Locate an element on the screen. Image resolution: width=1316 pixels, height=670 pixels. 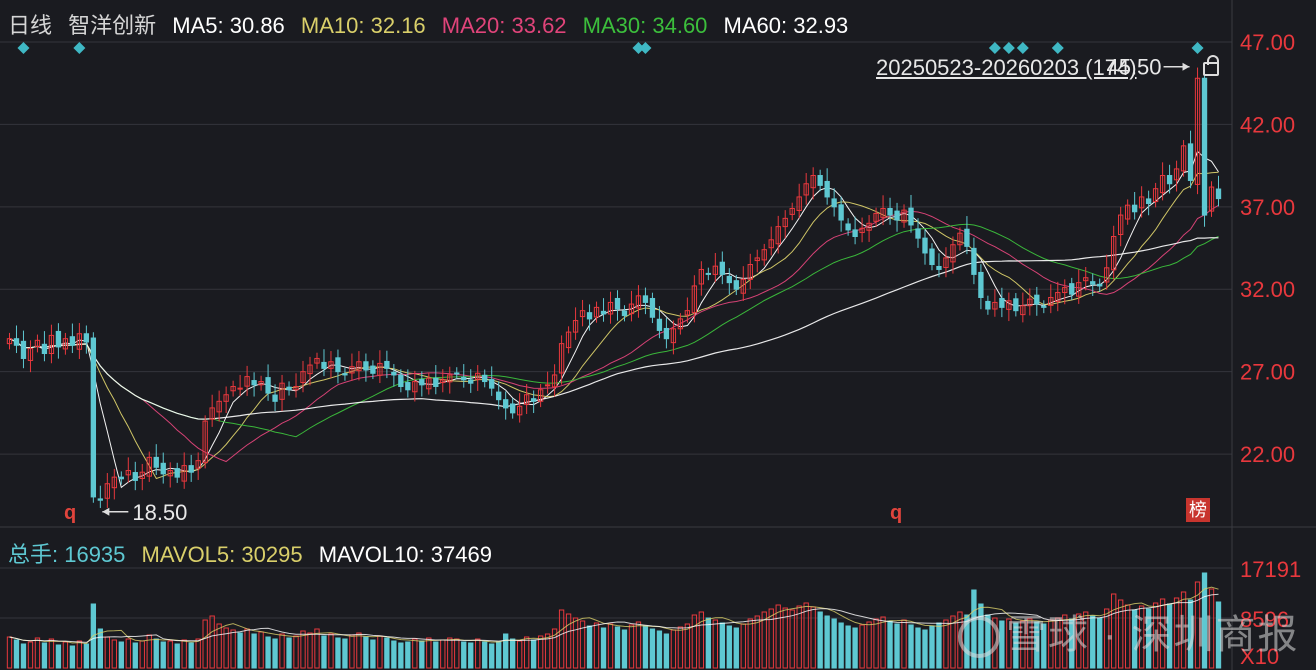
mavol5-label: MAVOL5: 30295 is located at coordinates (222, 554).